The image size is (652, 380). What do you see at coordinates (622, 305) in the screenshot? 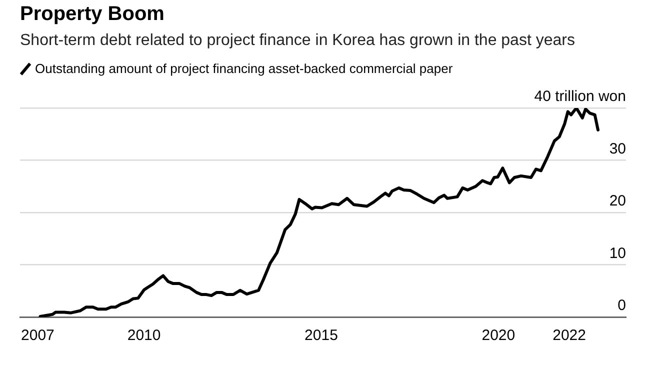
I see `y-tick-label: 0` at bounding box center [622, 305].